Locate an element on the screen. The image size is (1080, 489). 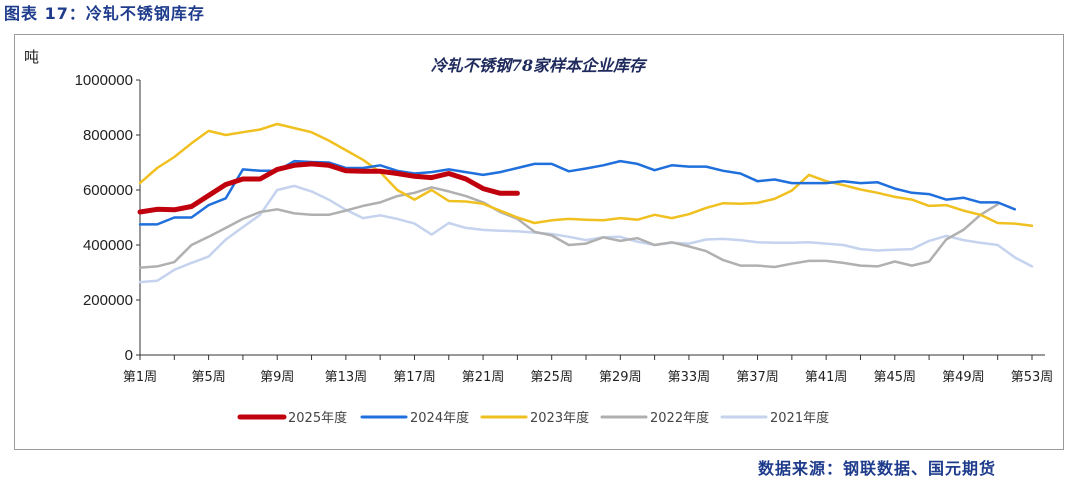
x-tick-label: 第41周 is located at coordinates (826, 377).